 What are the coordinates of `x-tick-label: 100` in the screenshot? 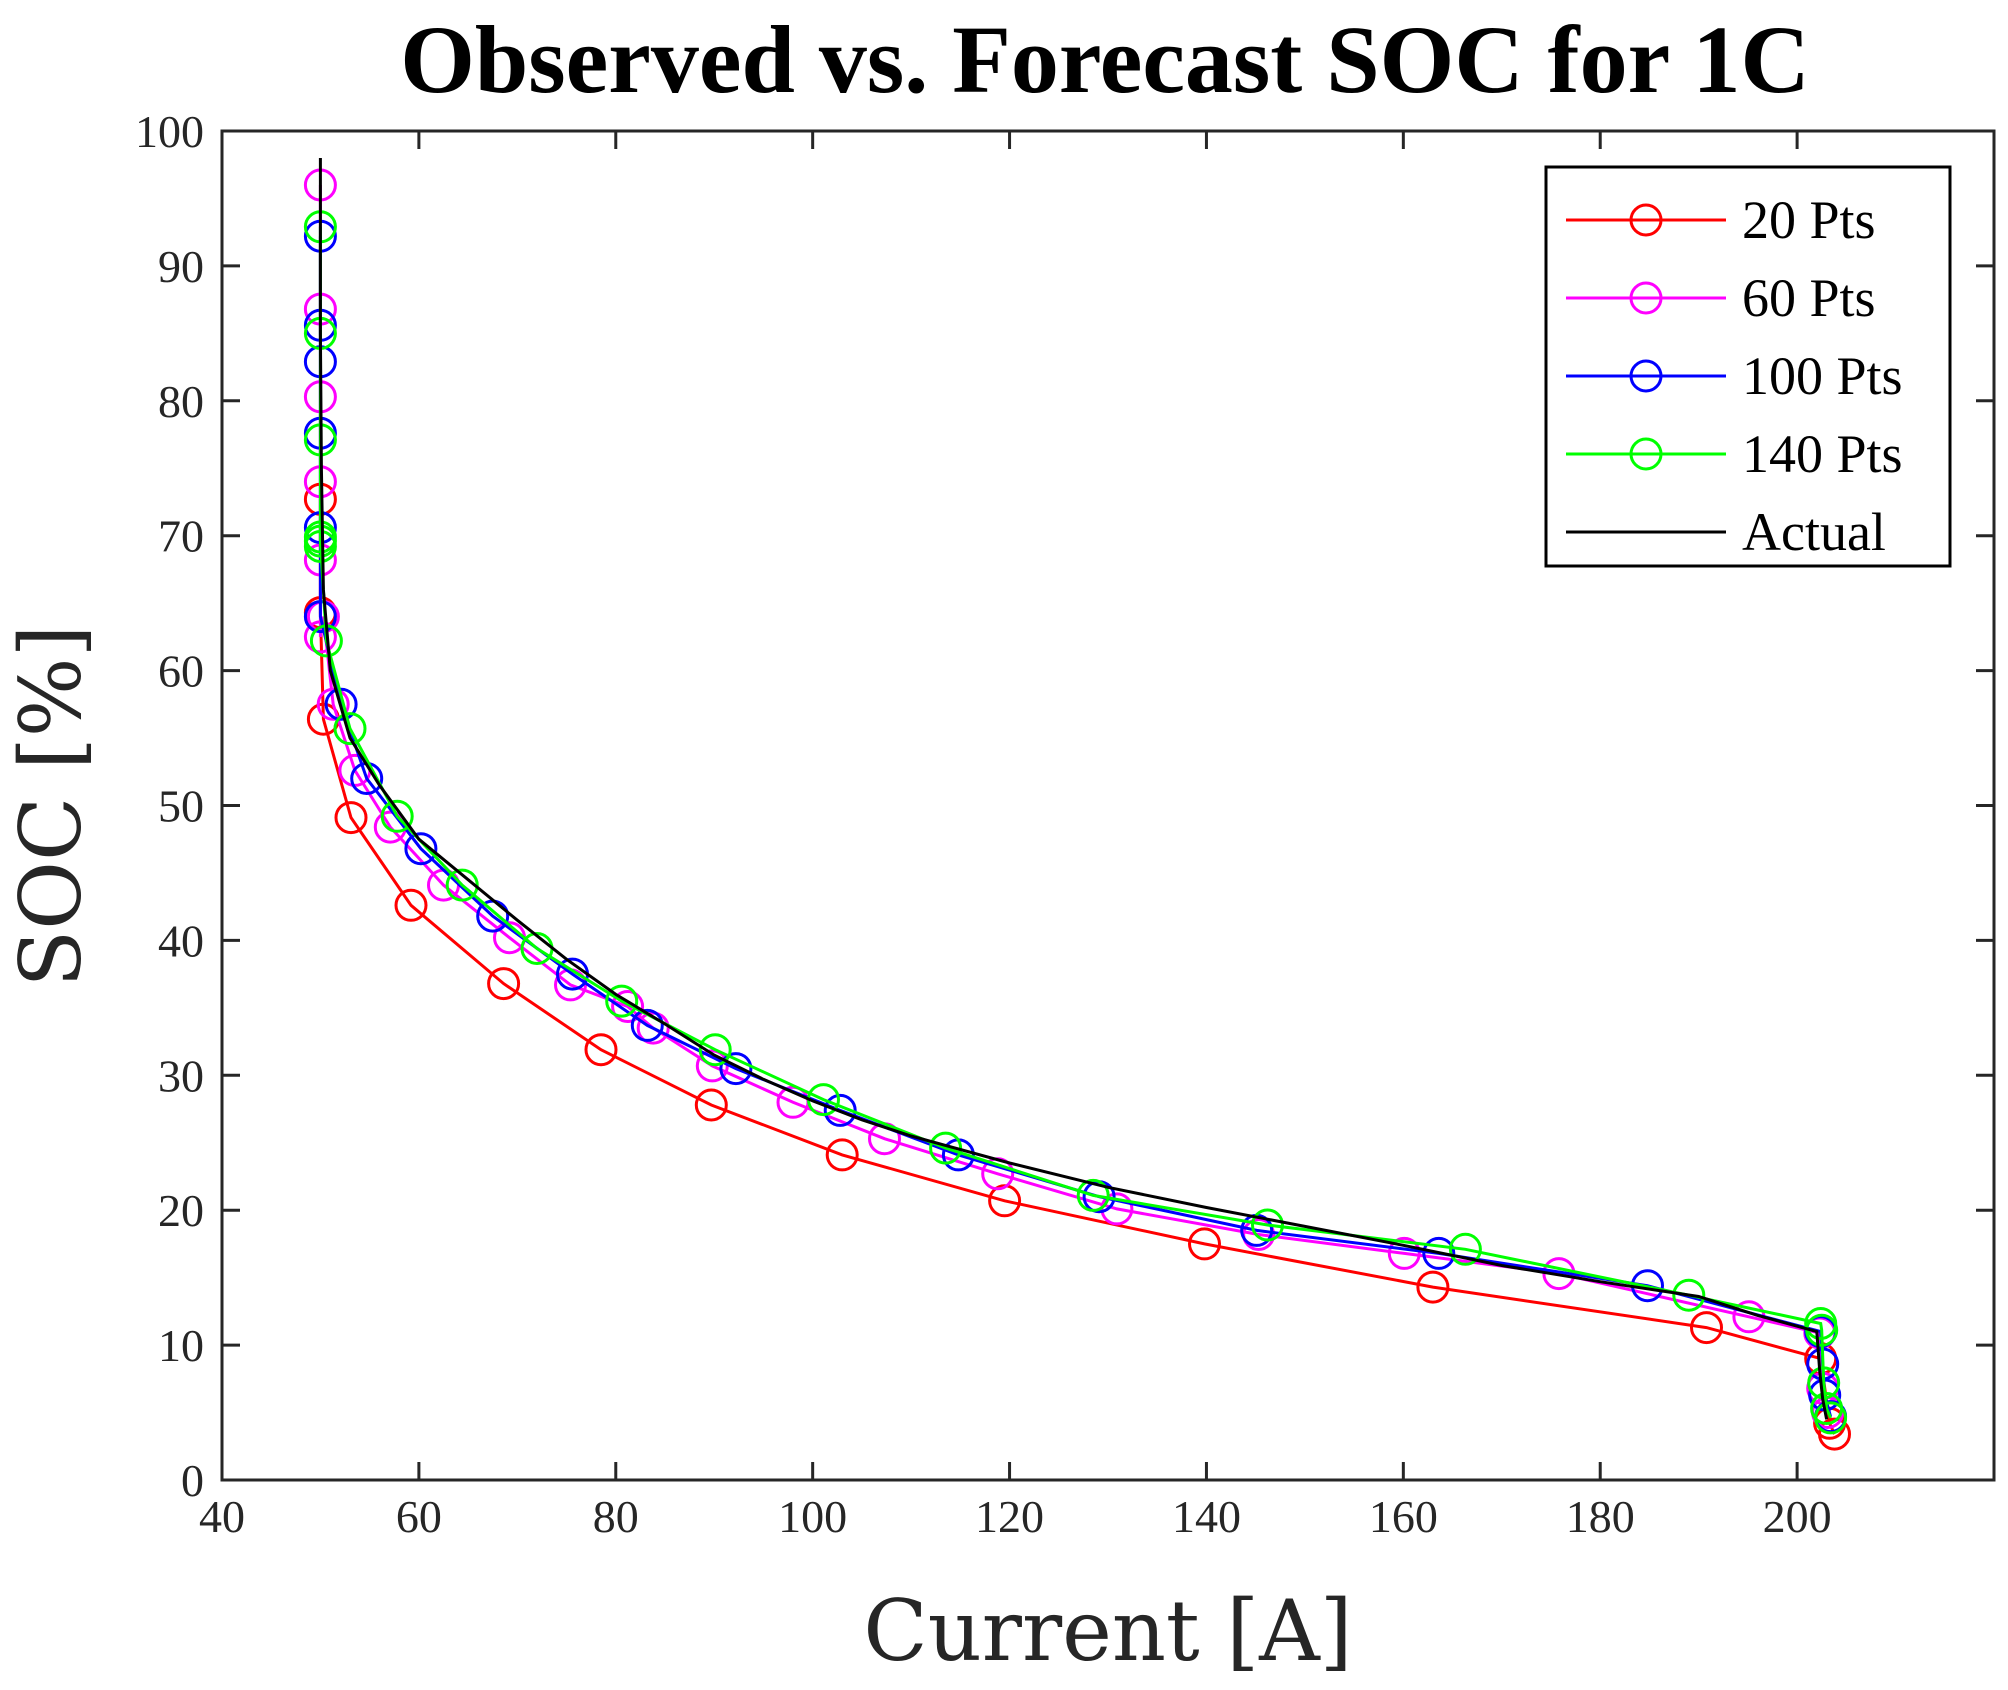 It's located at (812, 1516).